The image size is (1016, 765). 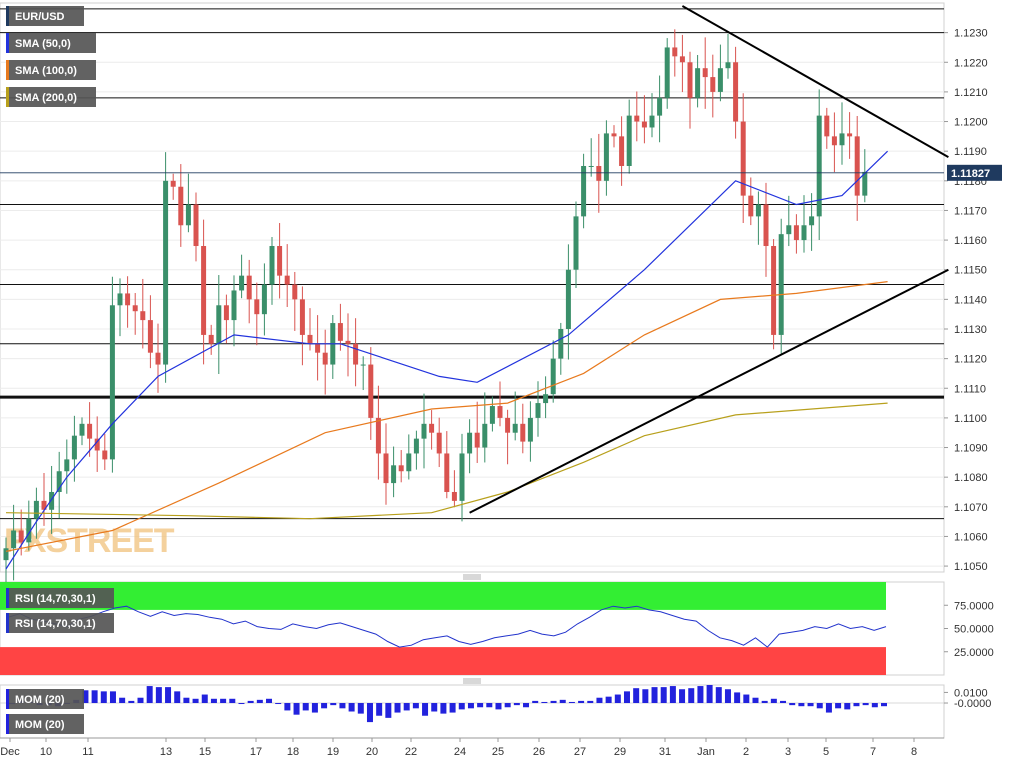 What do you see at coordinates (45, 16) in the screenshot?
I see `symbol-tag: EUR/USD` at bounding box center [45, 16].